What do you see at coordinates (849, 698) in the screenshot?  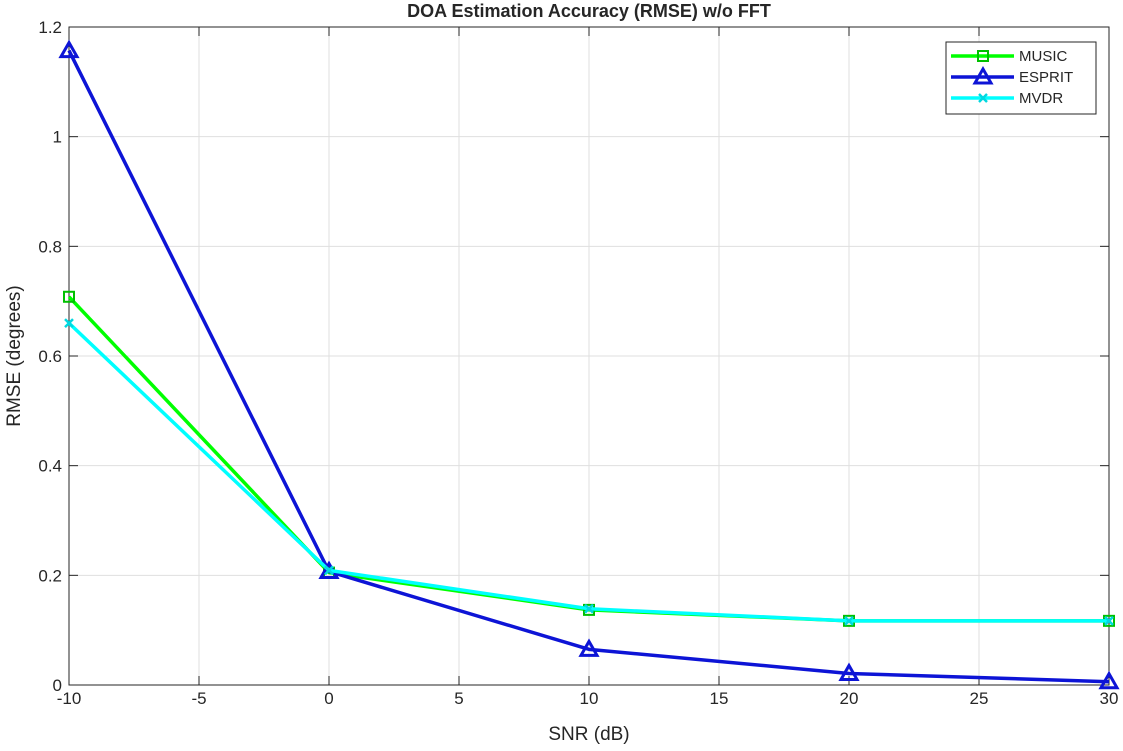 I see `x-tick-label: 20` at bounding box center [849, 698].